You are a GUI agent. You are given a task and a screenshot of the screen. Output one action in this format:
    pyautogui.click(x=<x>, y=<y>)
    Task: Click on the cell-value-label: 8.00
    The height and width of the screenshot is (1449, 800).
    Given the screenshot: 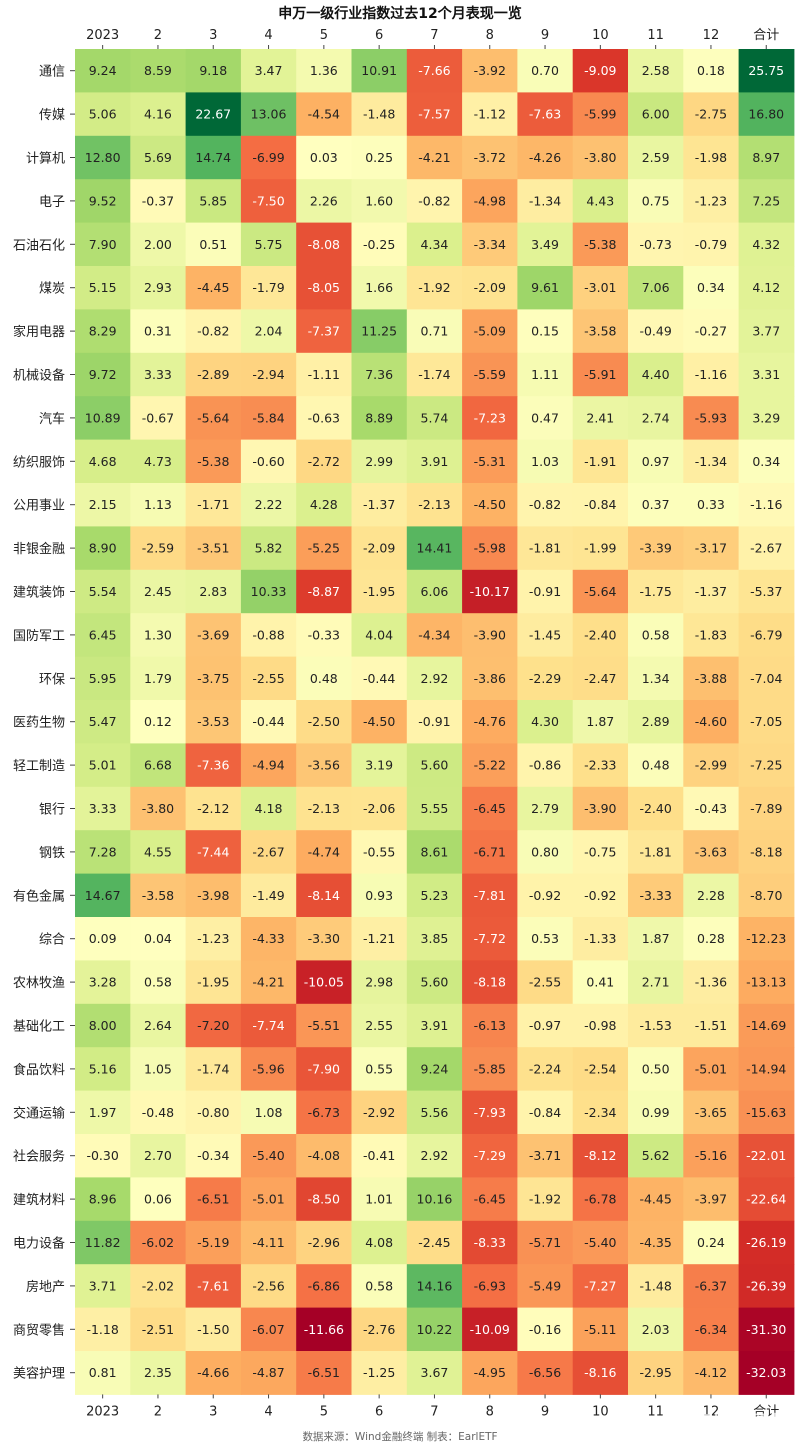 What is the action you would take?
    pyautogui.click(x=103, y=1025)
    